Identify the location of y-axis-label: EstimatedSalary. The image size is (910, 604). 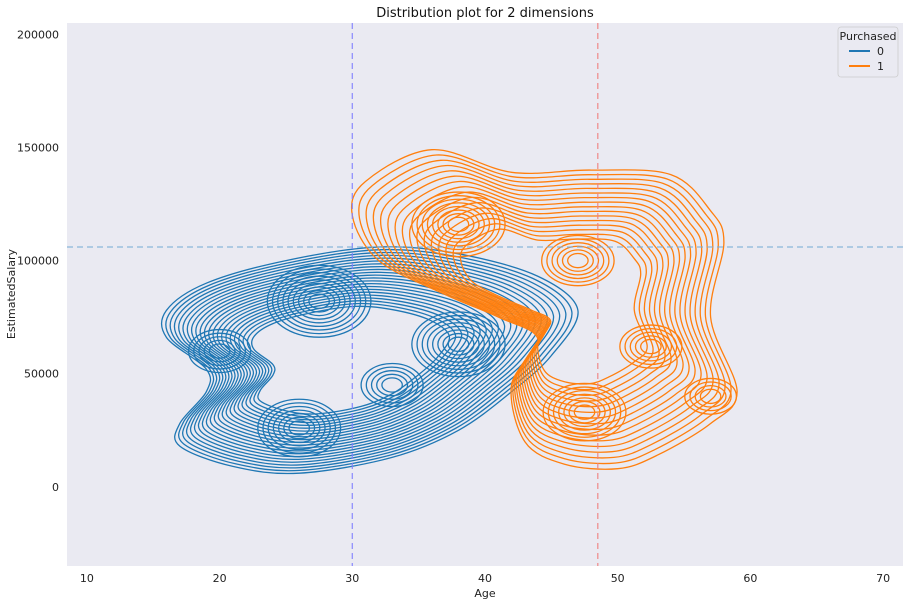
(11, 293).